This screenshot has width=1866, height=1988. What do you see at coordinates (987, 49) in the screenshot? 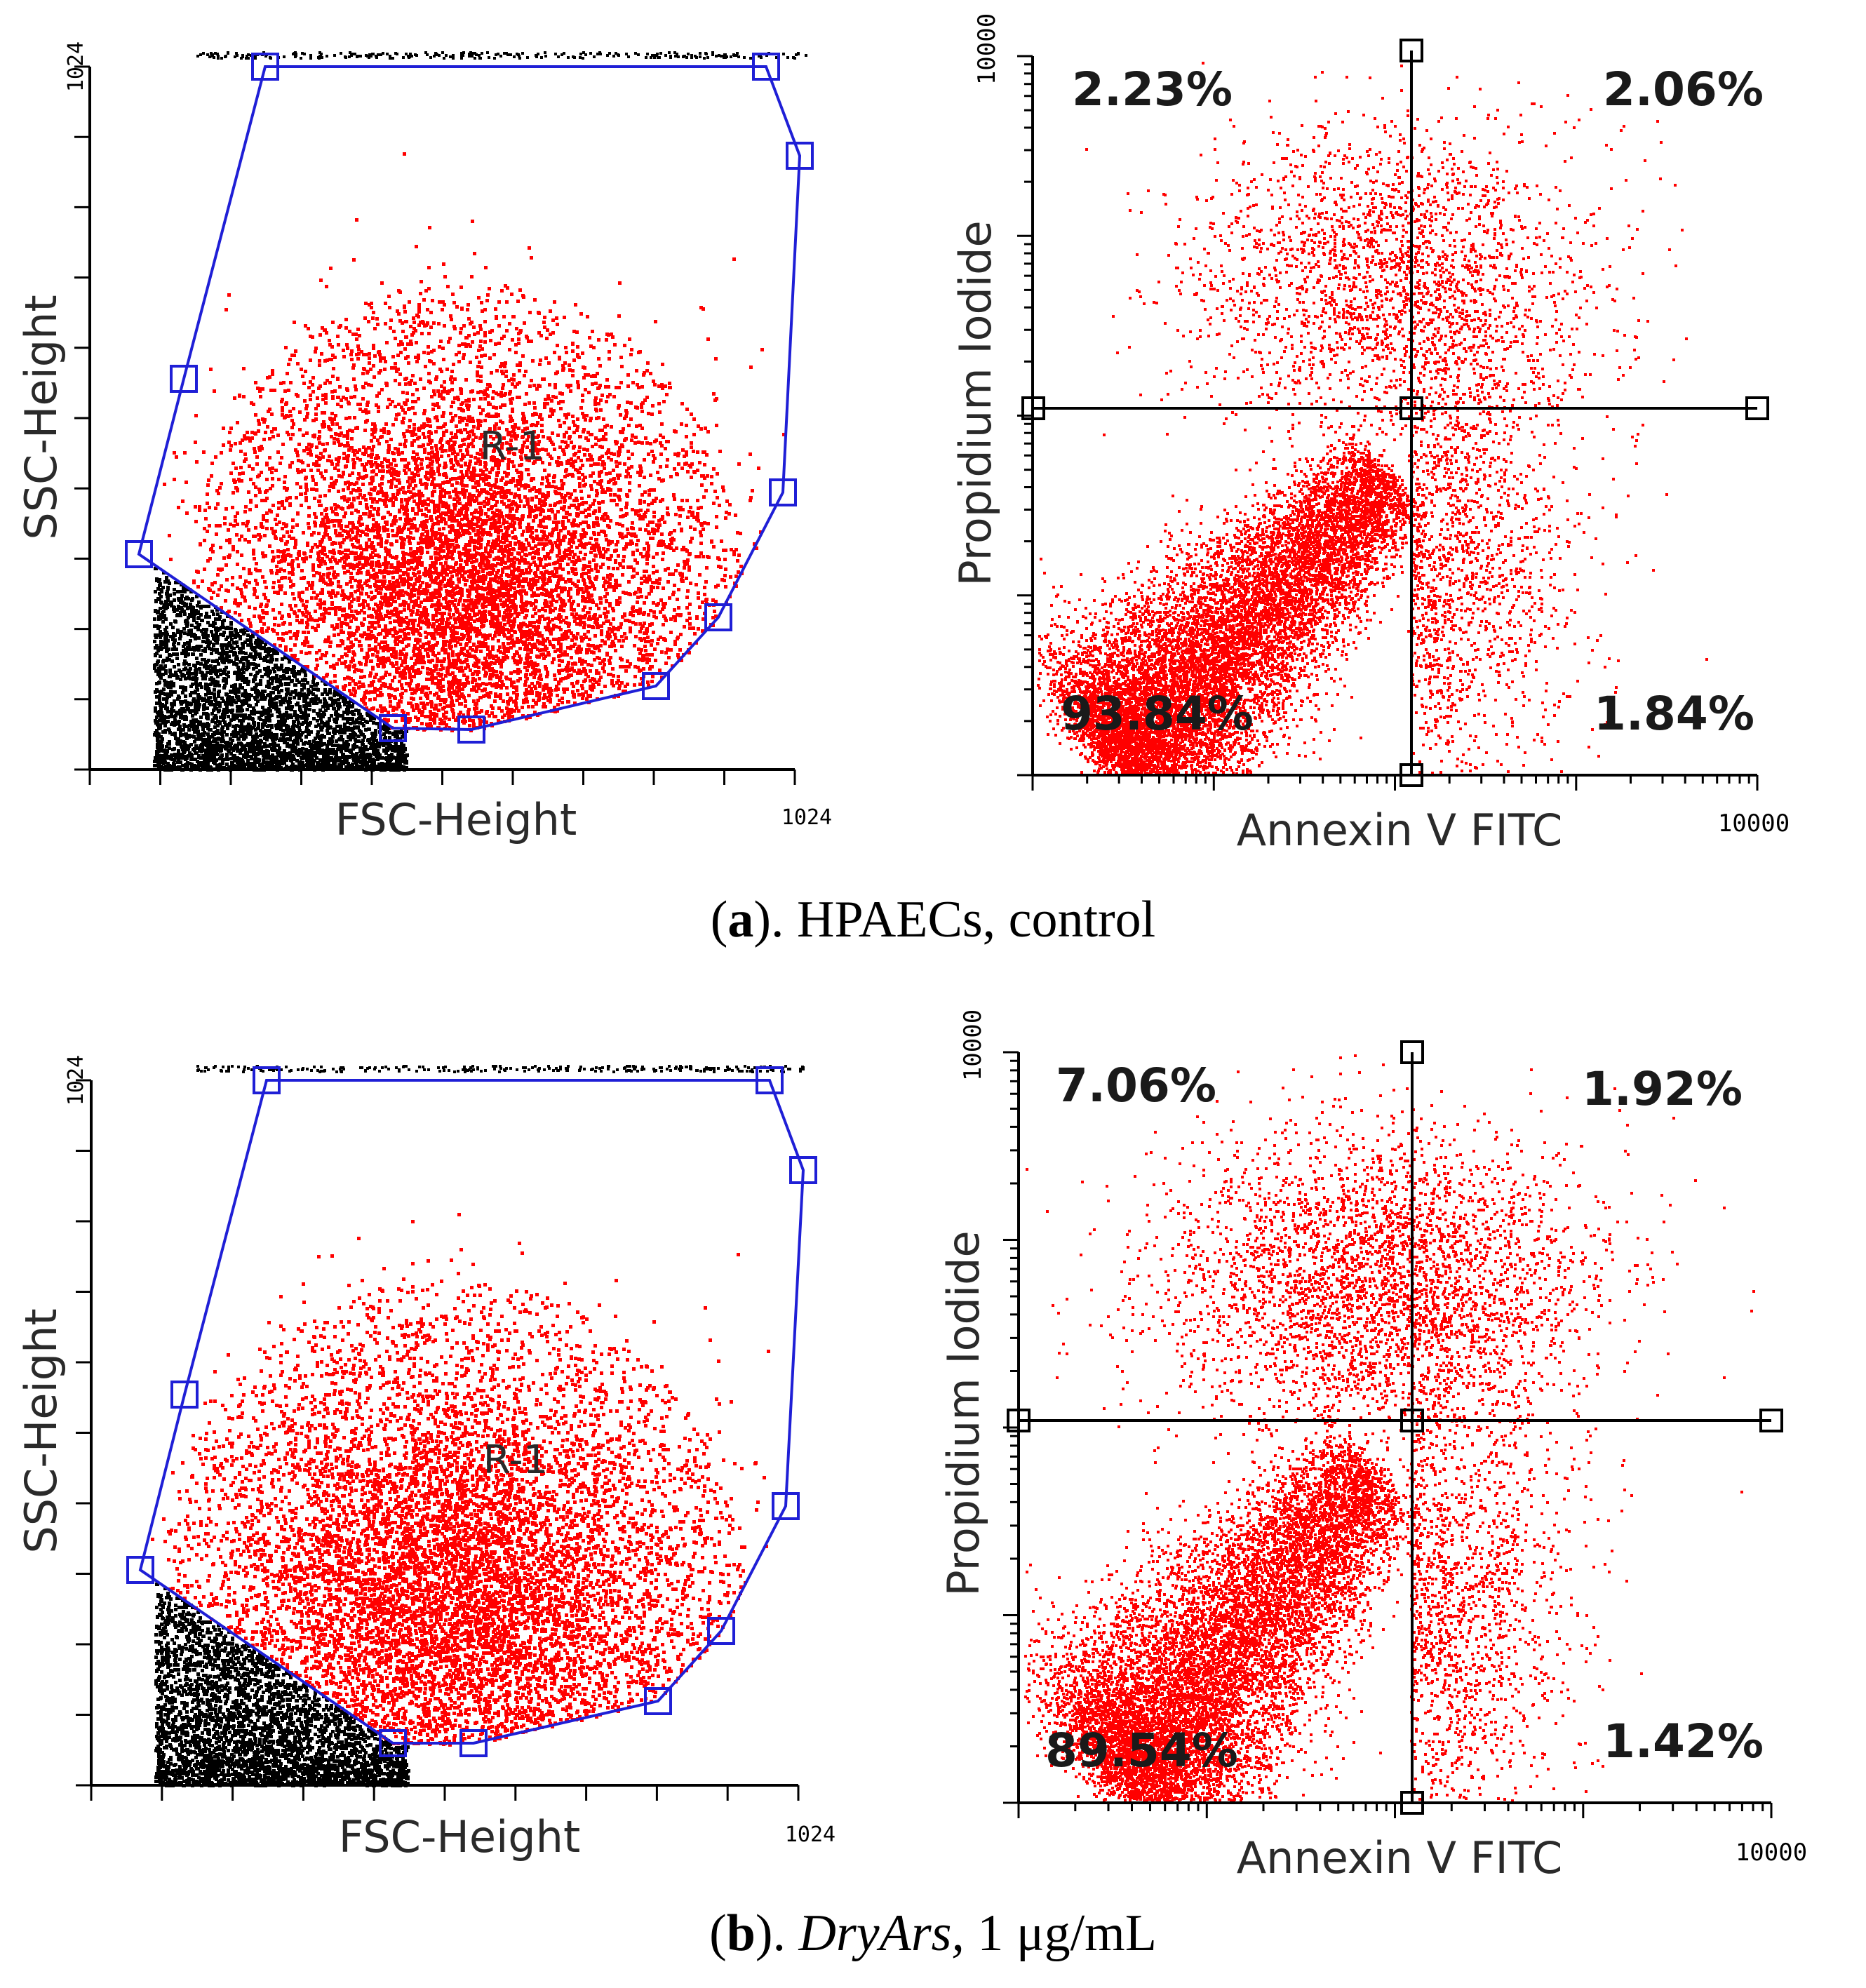
I see `pi-y-max-label-a: 10000` at bounding box center [987, 49].